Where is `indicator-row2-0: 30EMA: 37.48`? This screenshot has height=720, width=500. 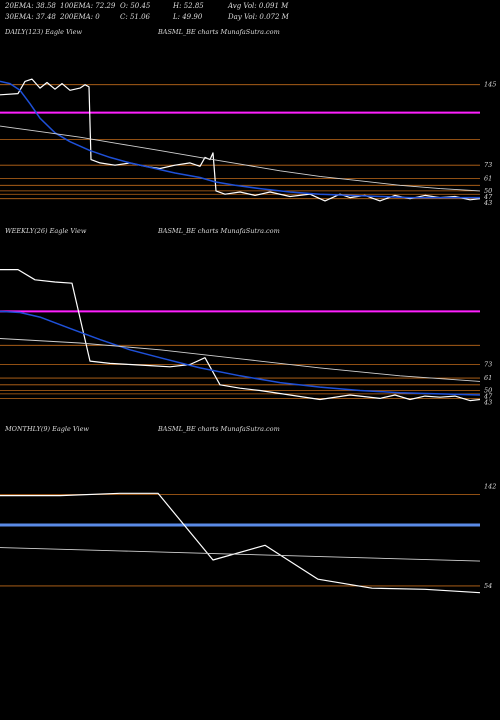 indicator-row2-0: 30EMA: 37.48 is located at coordinates (30, 17).